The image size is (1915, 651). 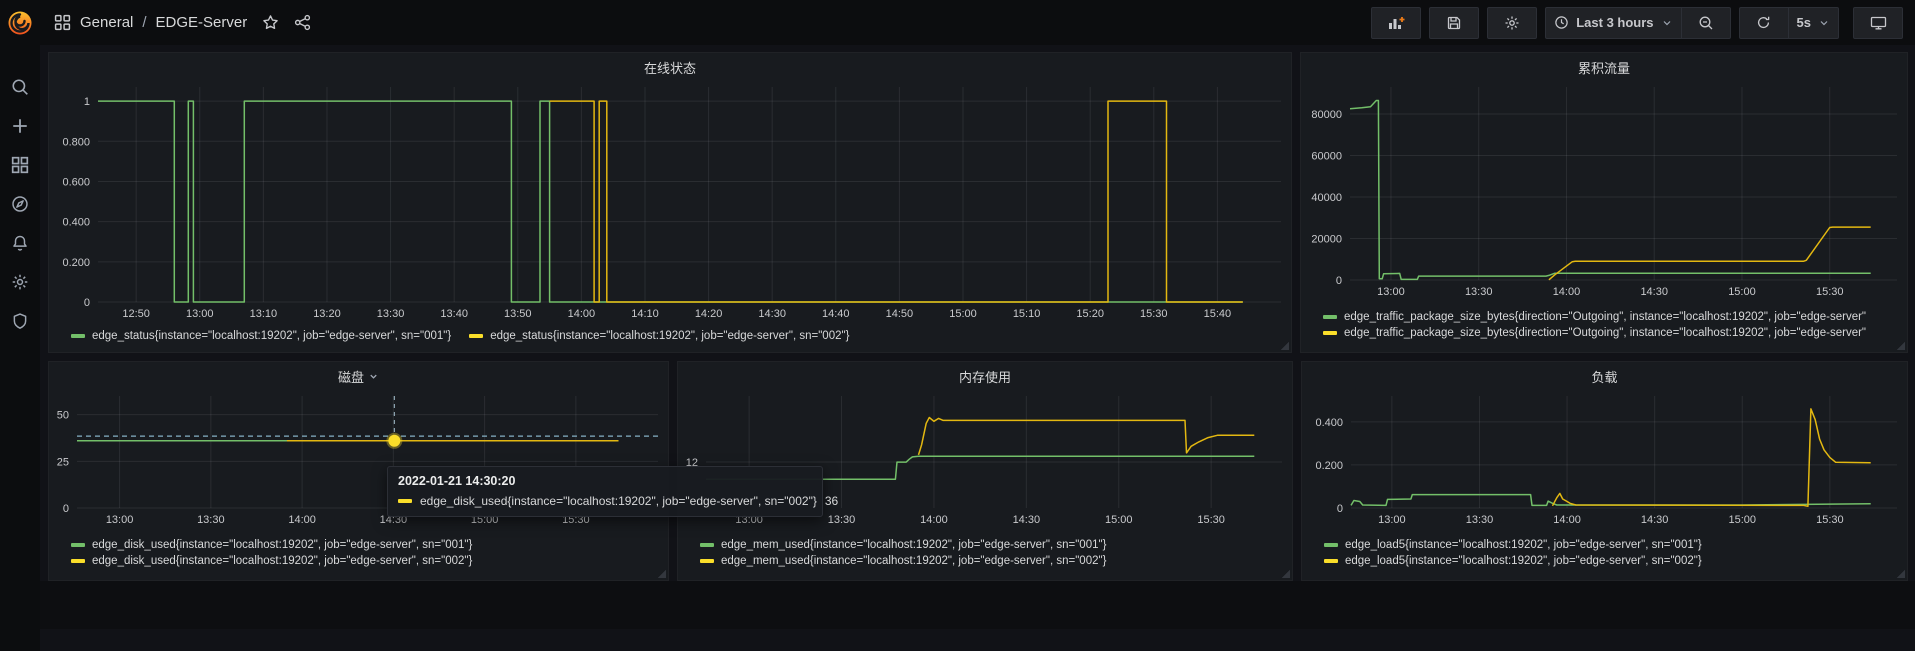 I want to click on save-dashboard-button, so click(x=1454, y=22).